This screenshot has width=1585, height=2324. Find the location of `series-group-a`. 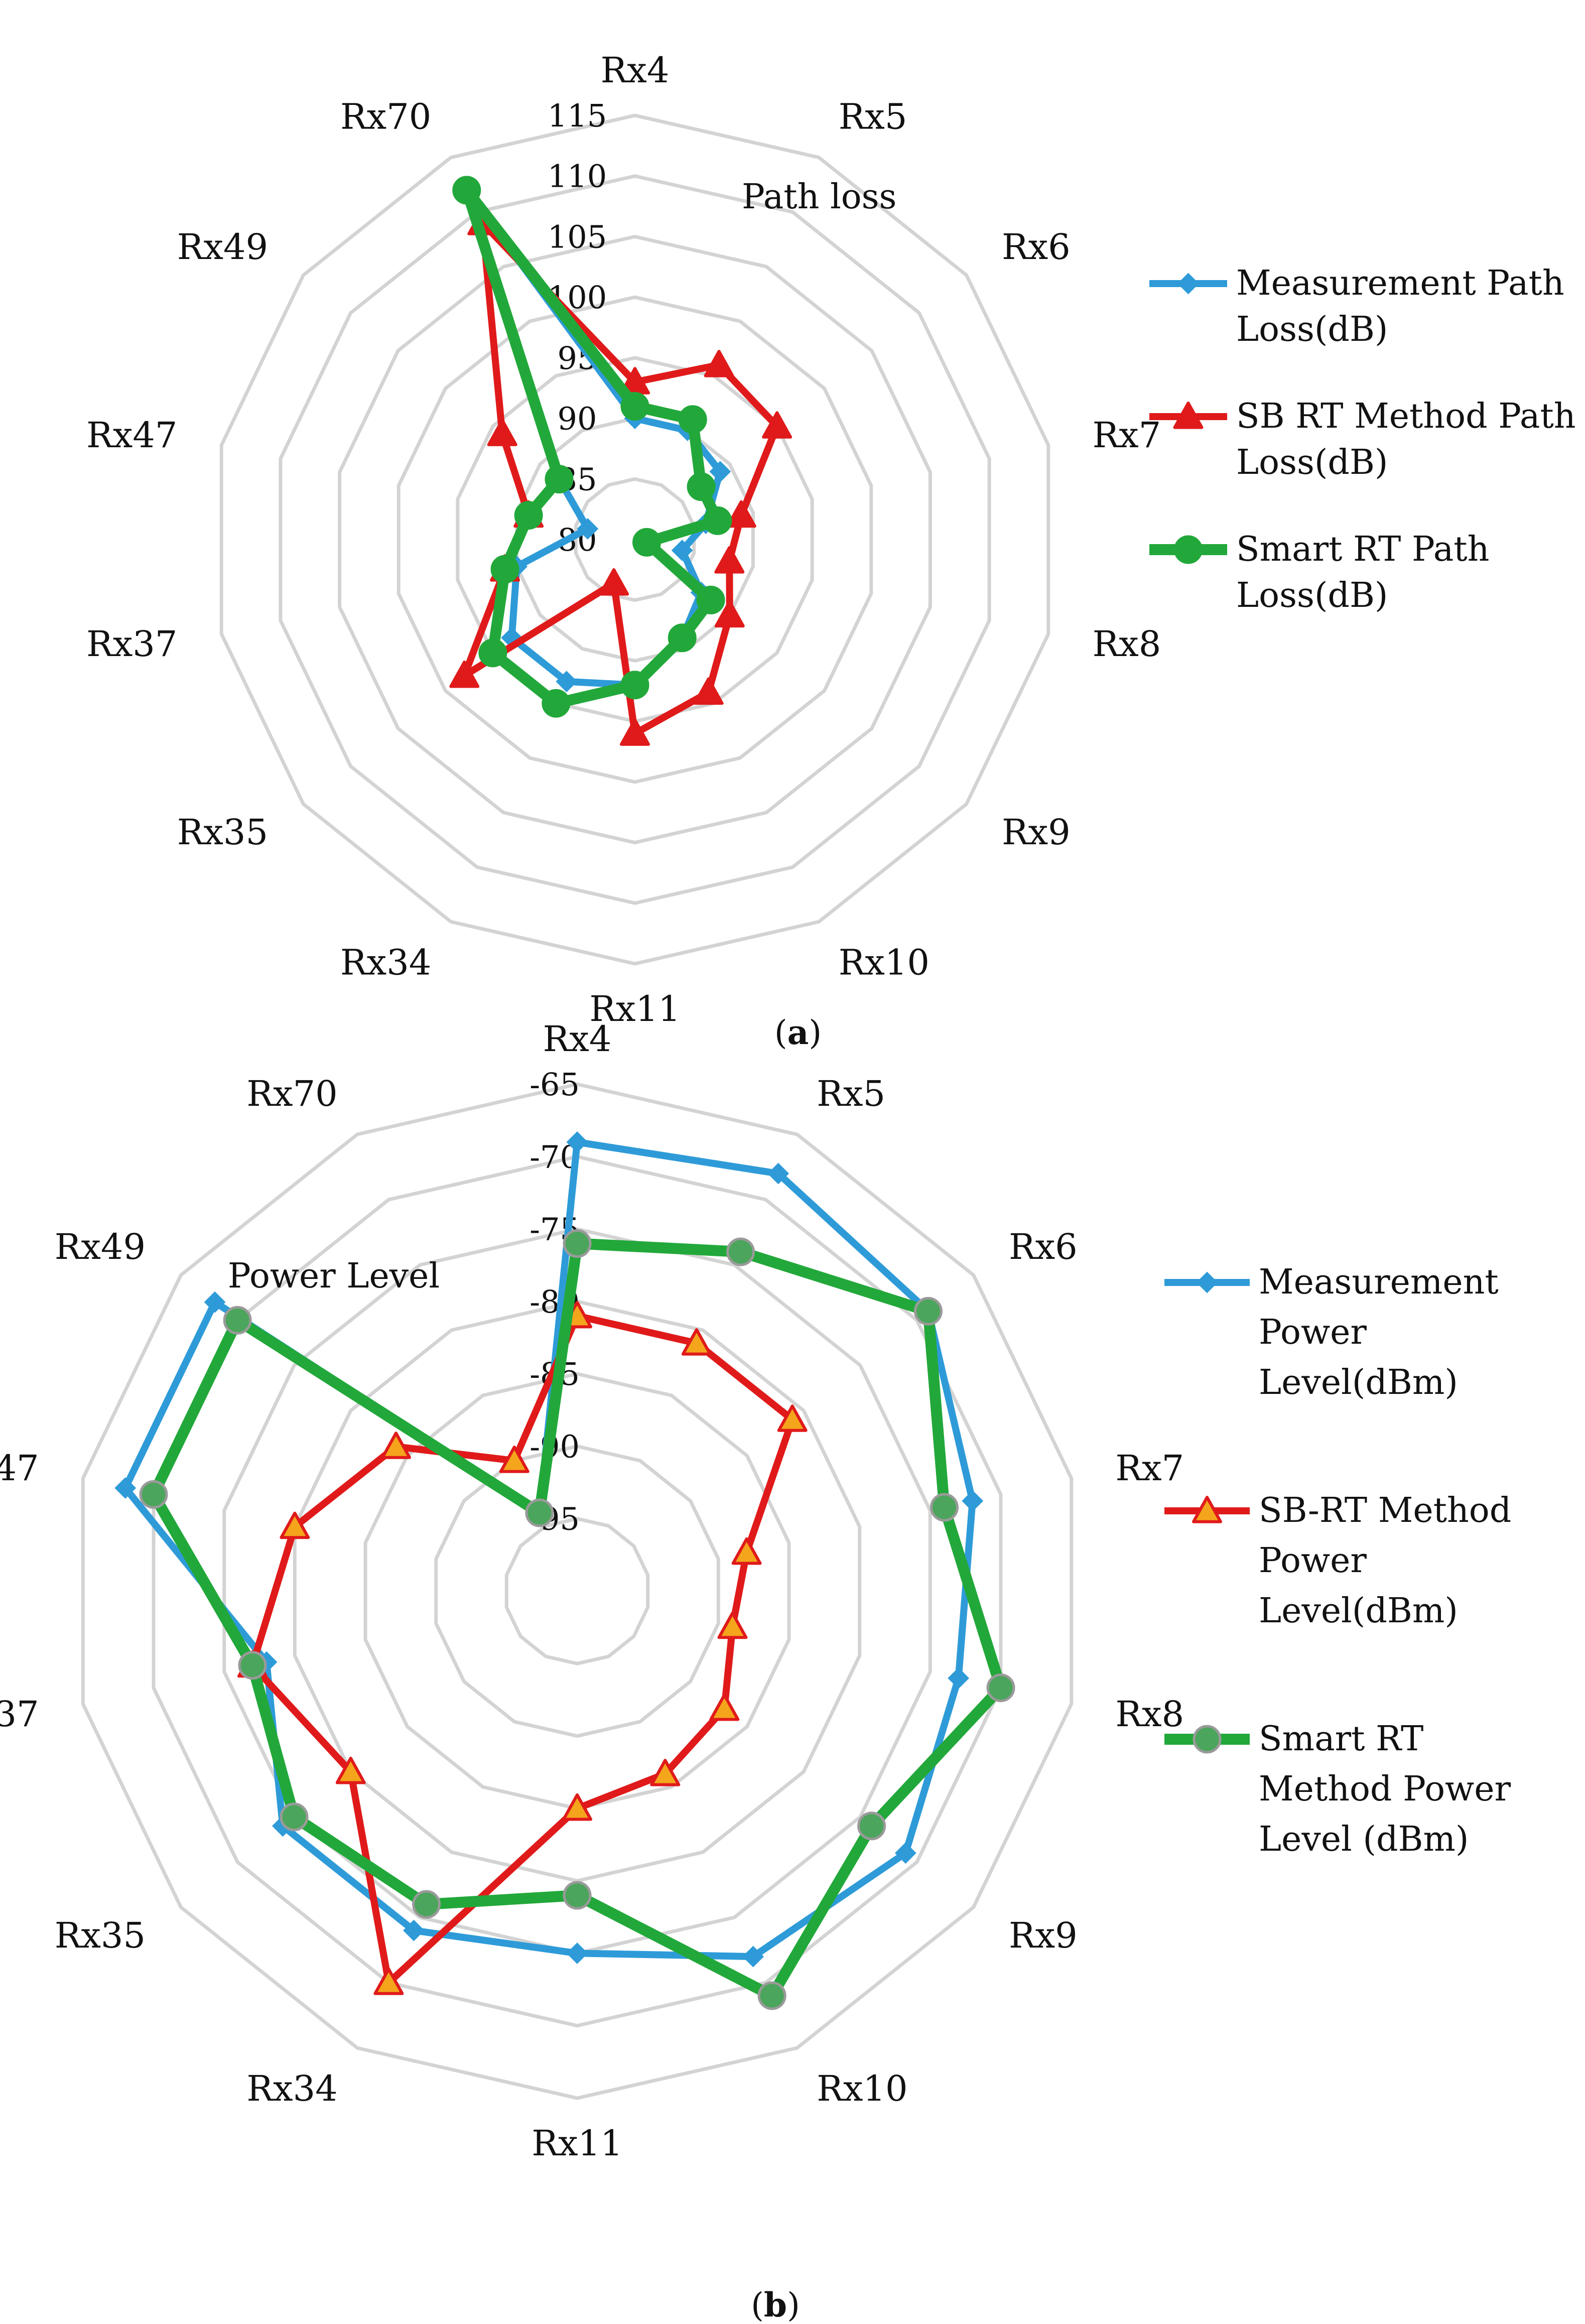

series-group-a is located at coordinates (621, 461).